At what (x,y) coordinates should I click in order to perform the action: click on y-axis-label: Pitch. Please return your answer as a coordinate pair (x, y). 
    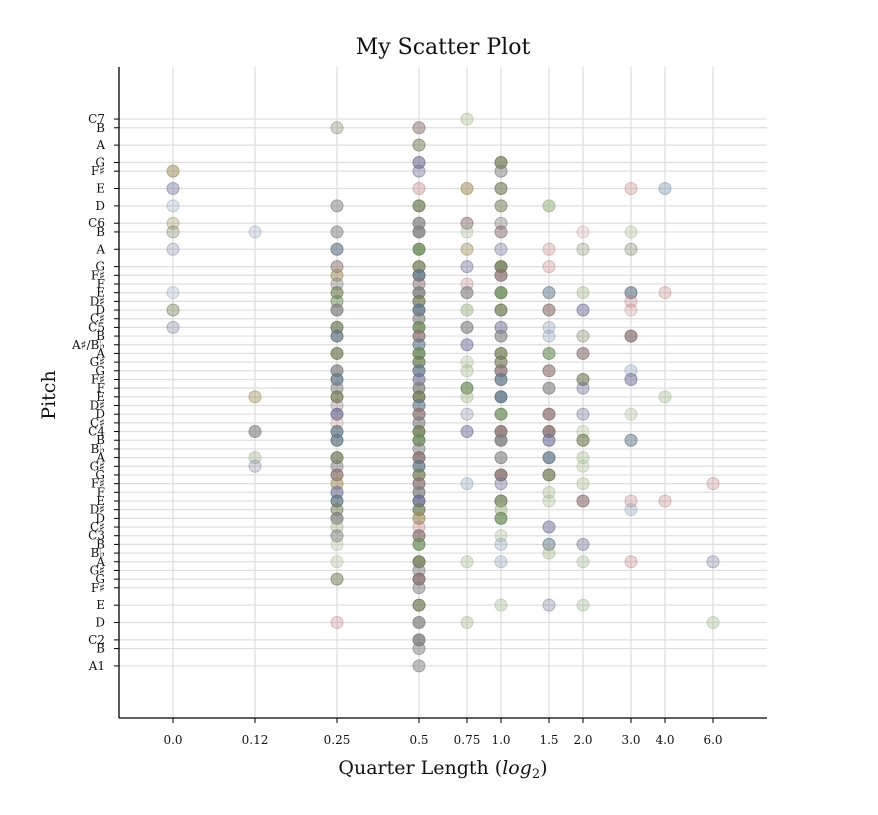
    Looking at the image, I should click on (49, 394).